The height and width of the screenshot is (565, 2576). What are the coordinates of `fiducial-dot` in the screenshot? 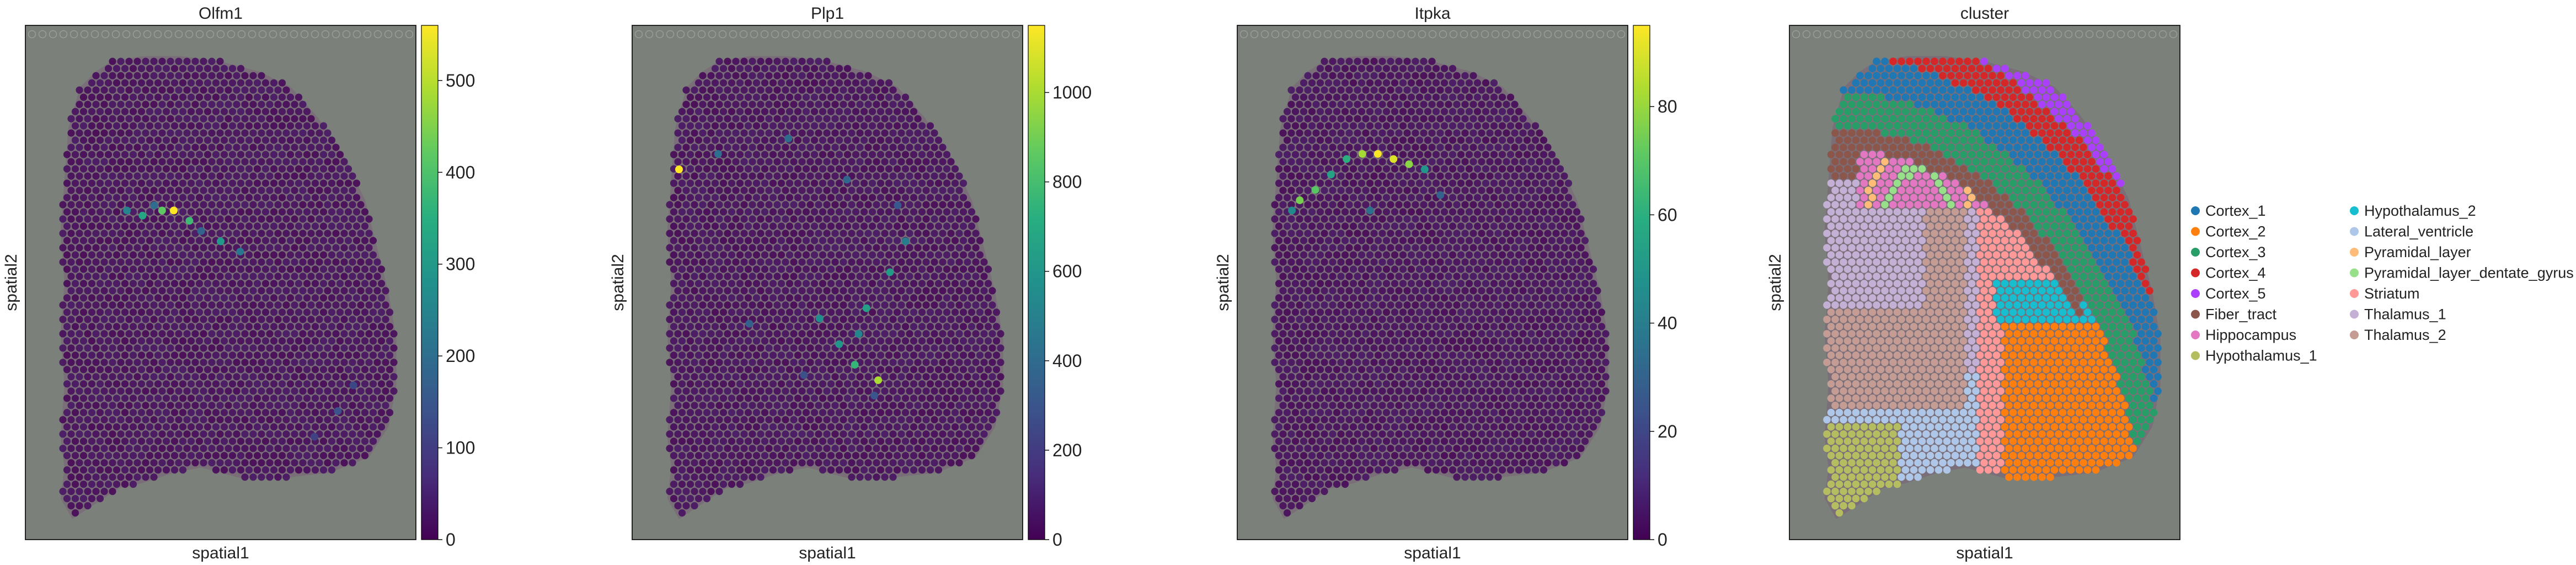 It's located at (42, 34).